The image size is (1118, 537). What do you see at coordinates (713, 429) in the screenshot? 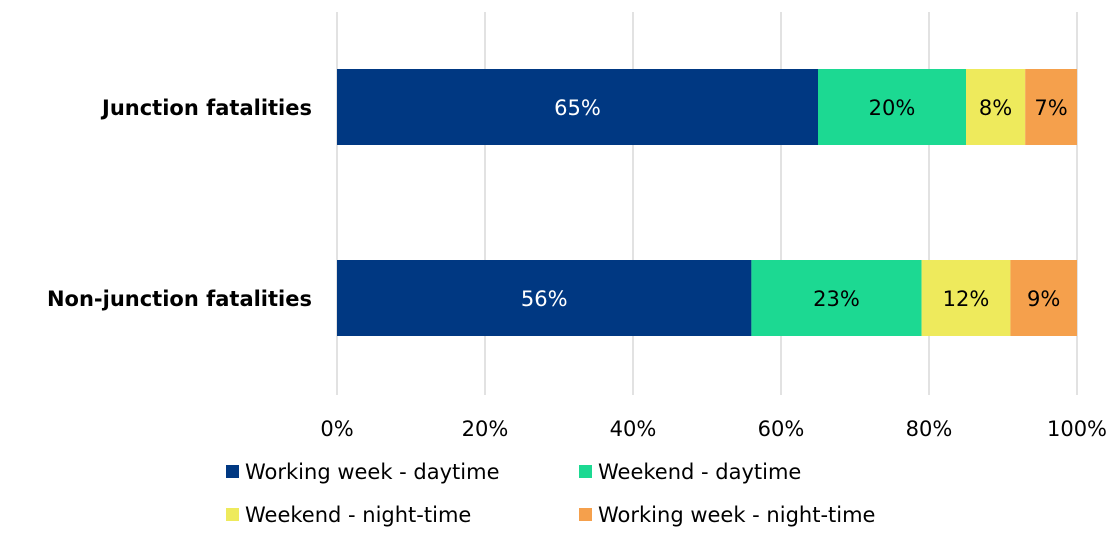
I see `x-tick-labels: 0% 20% 40% 60% 80% 100%` at bounding box center [713, 429].